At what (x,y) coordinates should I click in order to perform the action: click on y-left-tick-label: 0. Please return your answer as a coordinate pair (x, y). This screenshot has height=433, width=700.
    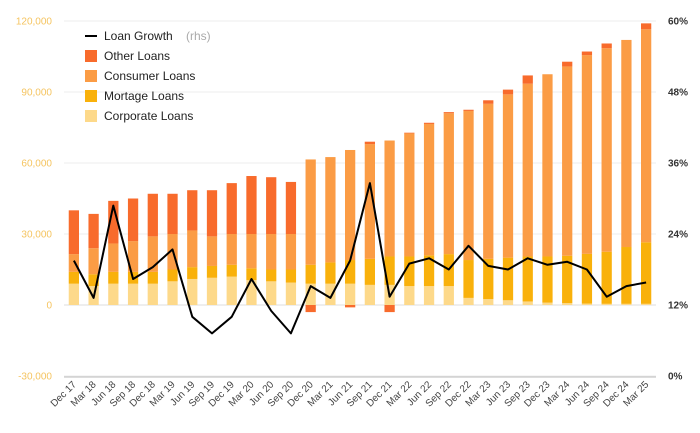
    Looking at the image, I should click on (49, 306).